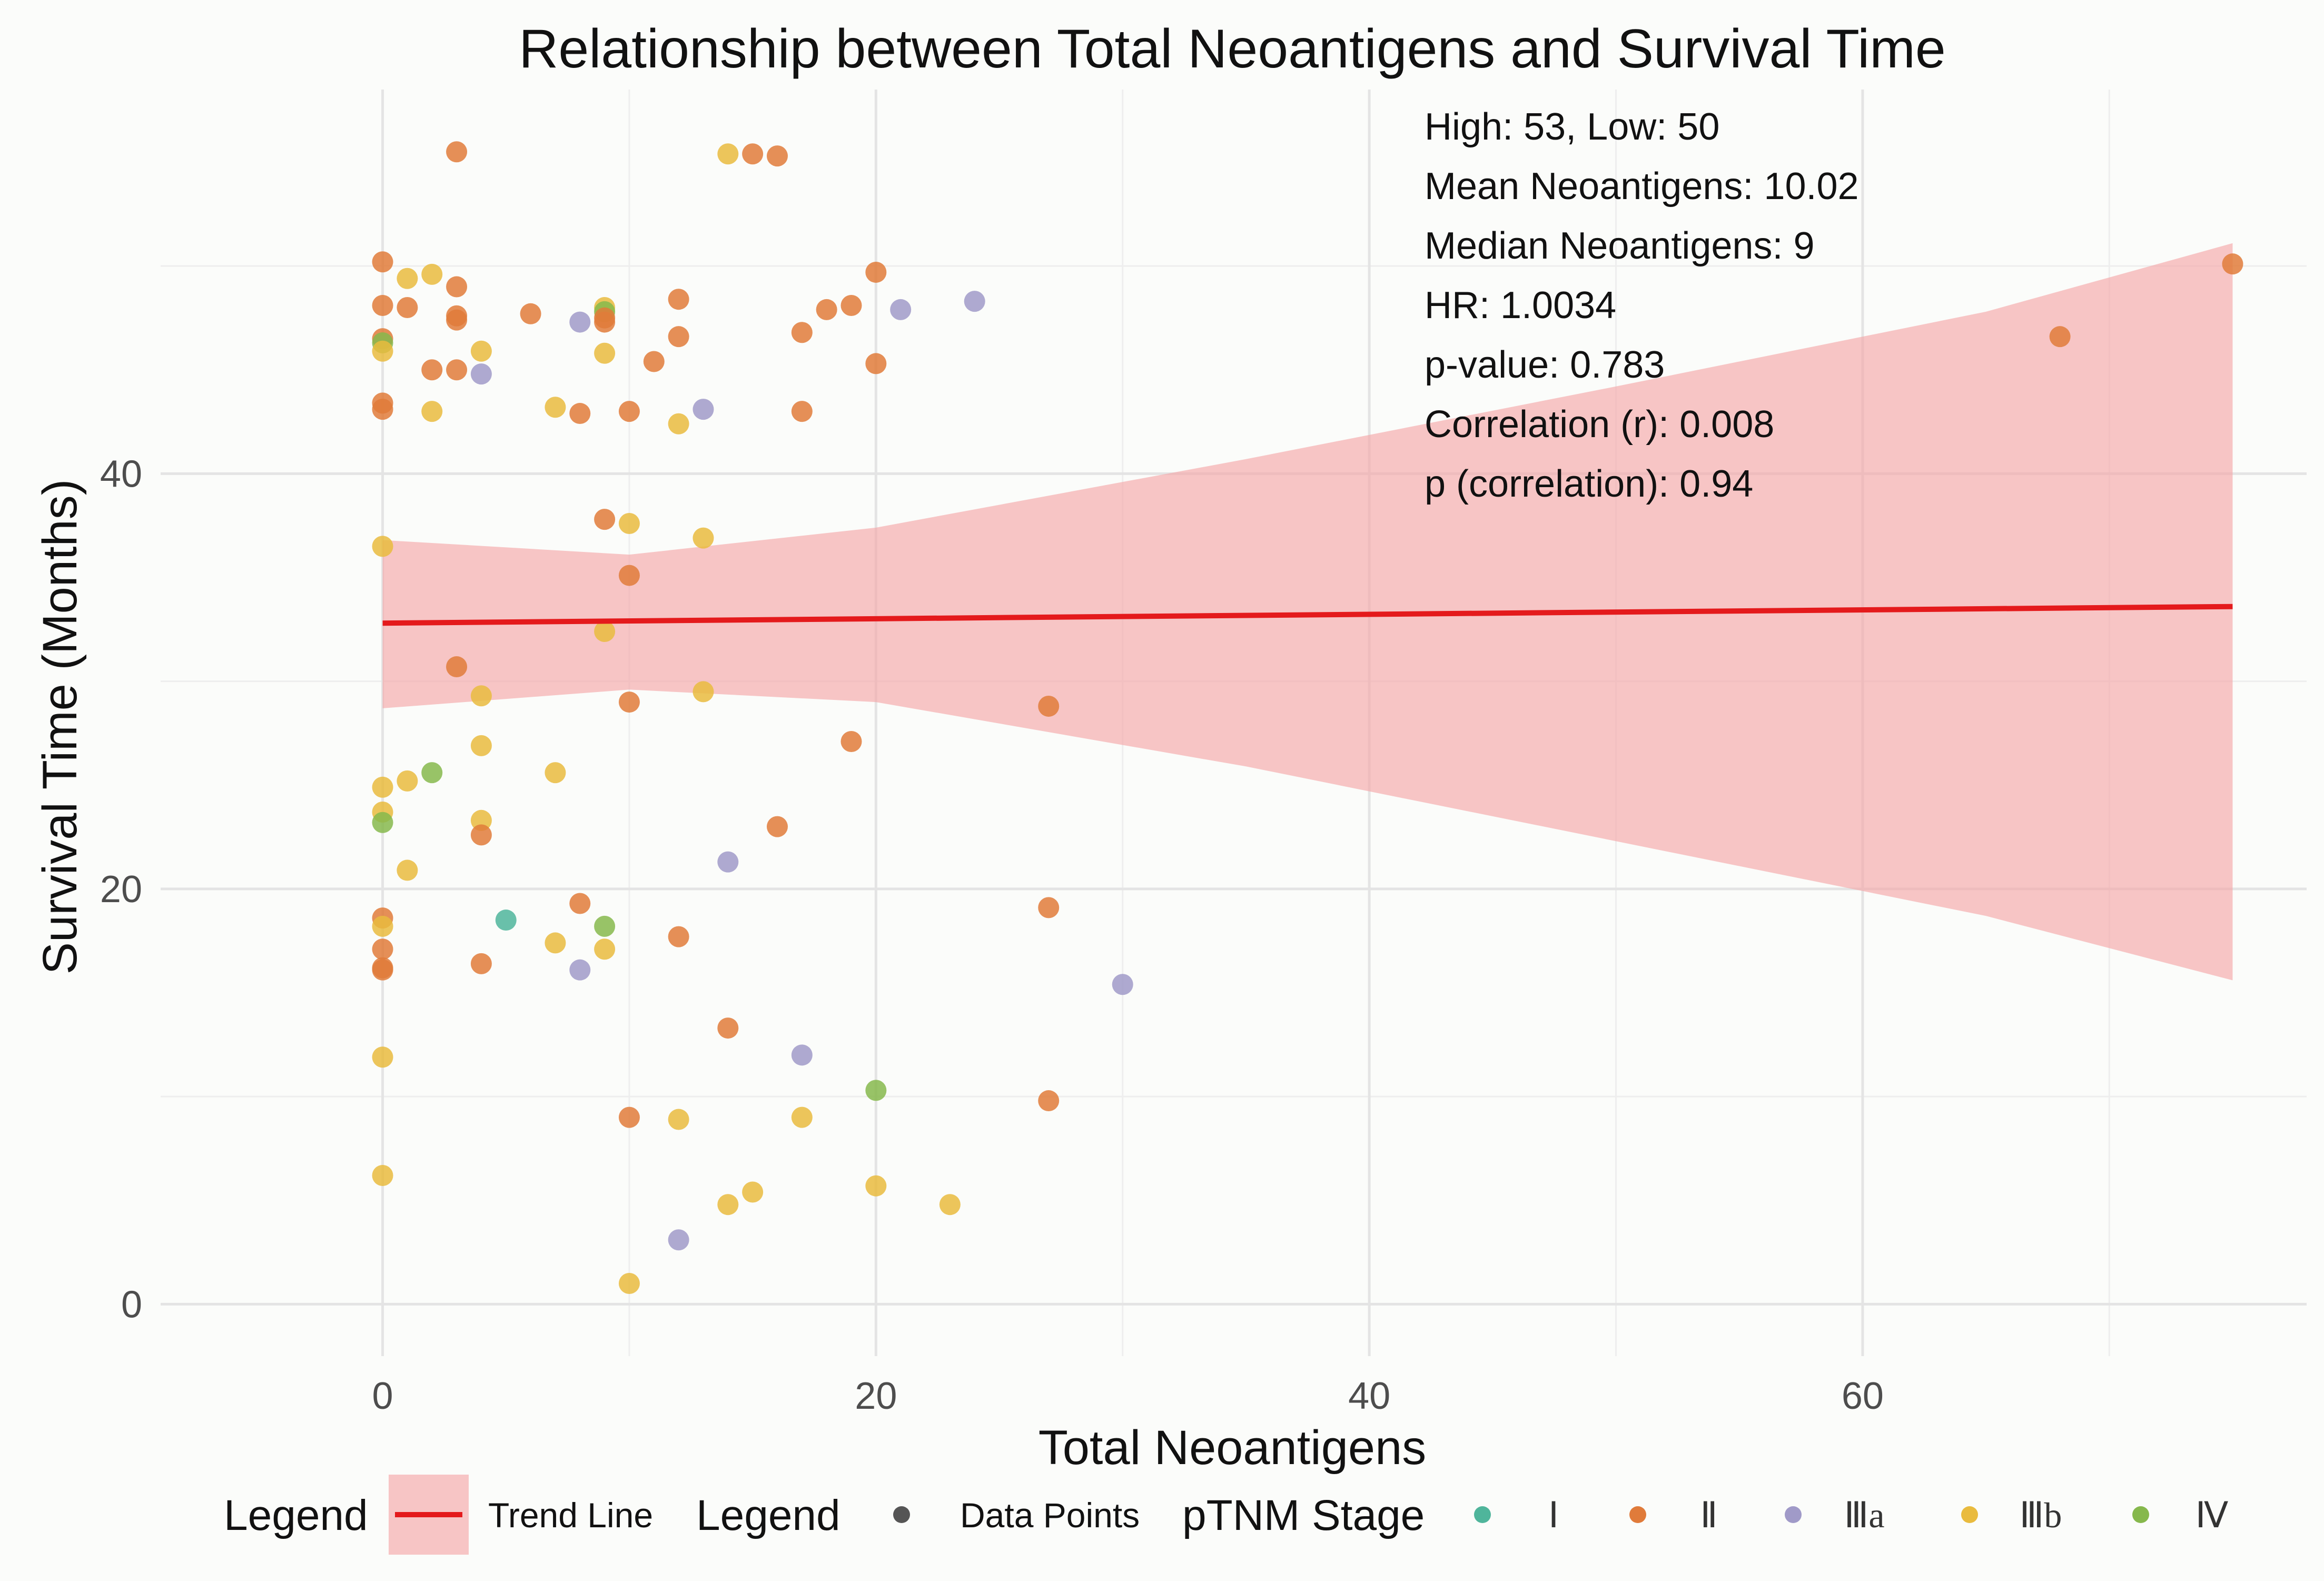  Describe the element at coordinates (1050, 1515) in the screenshot. I see `legend-label-points: Data Points` at that location.